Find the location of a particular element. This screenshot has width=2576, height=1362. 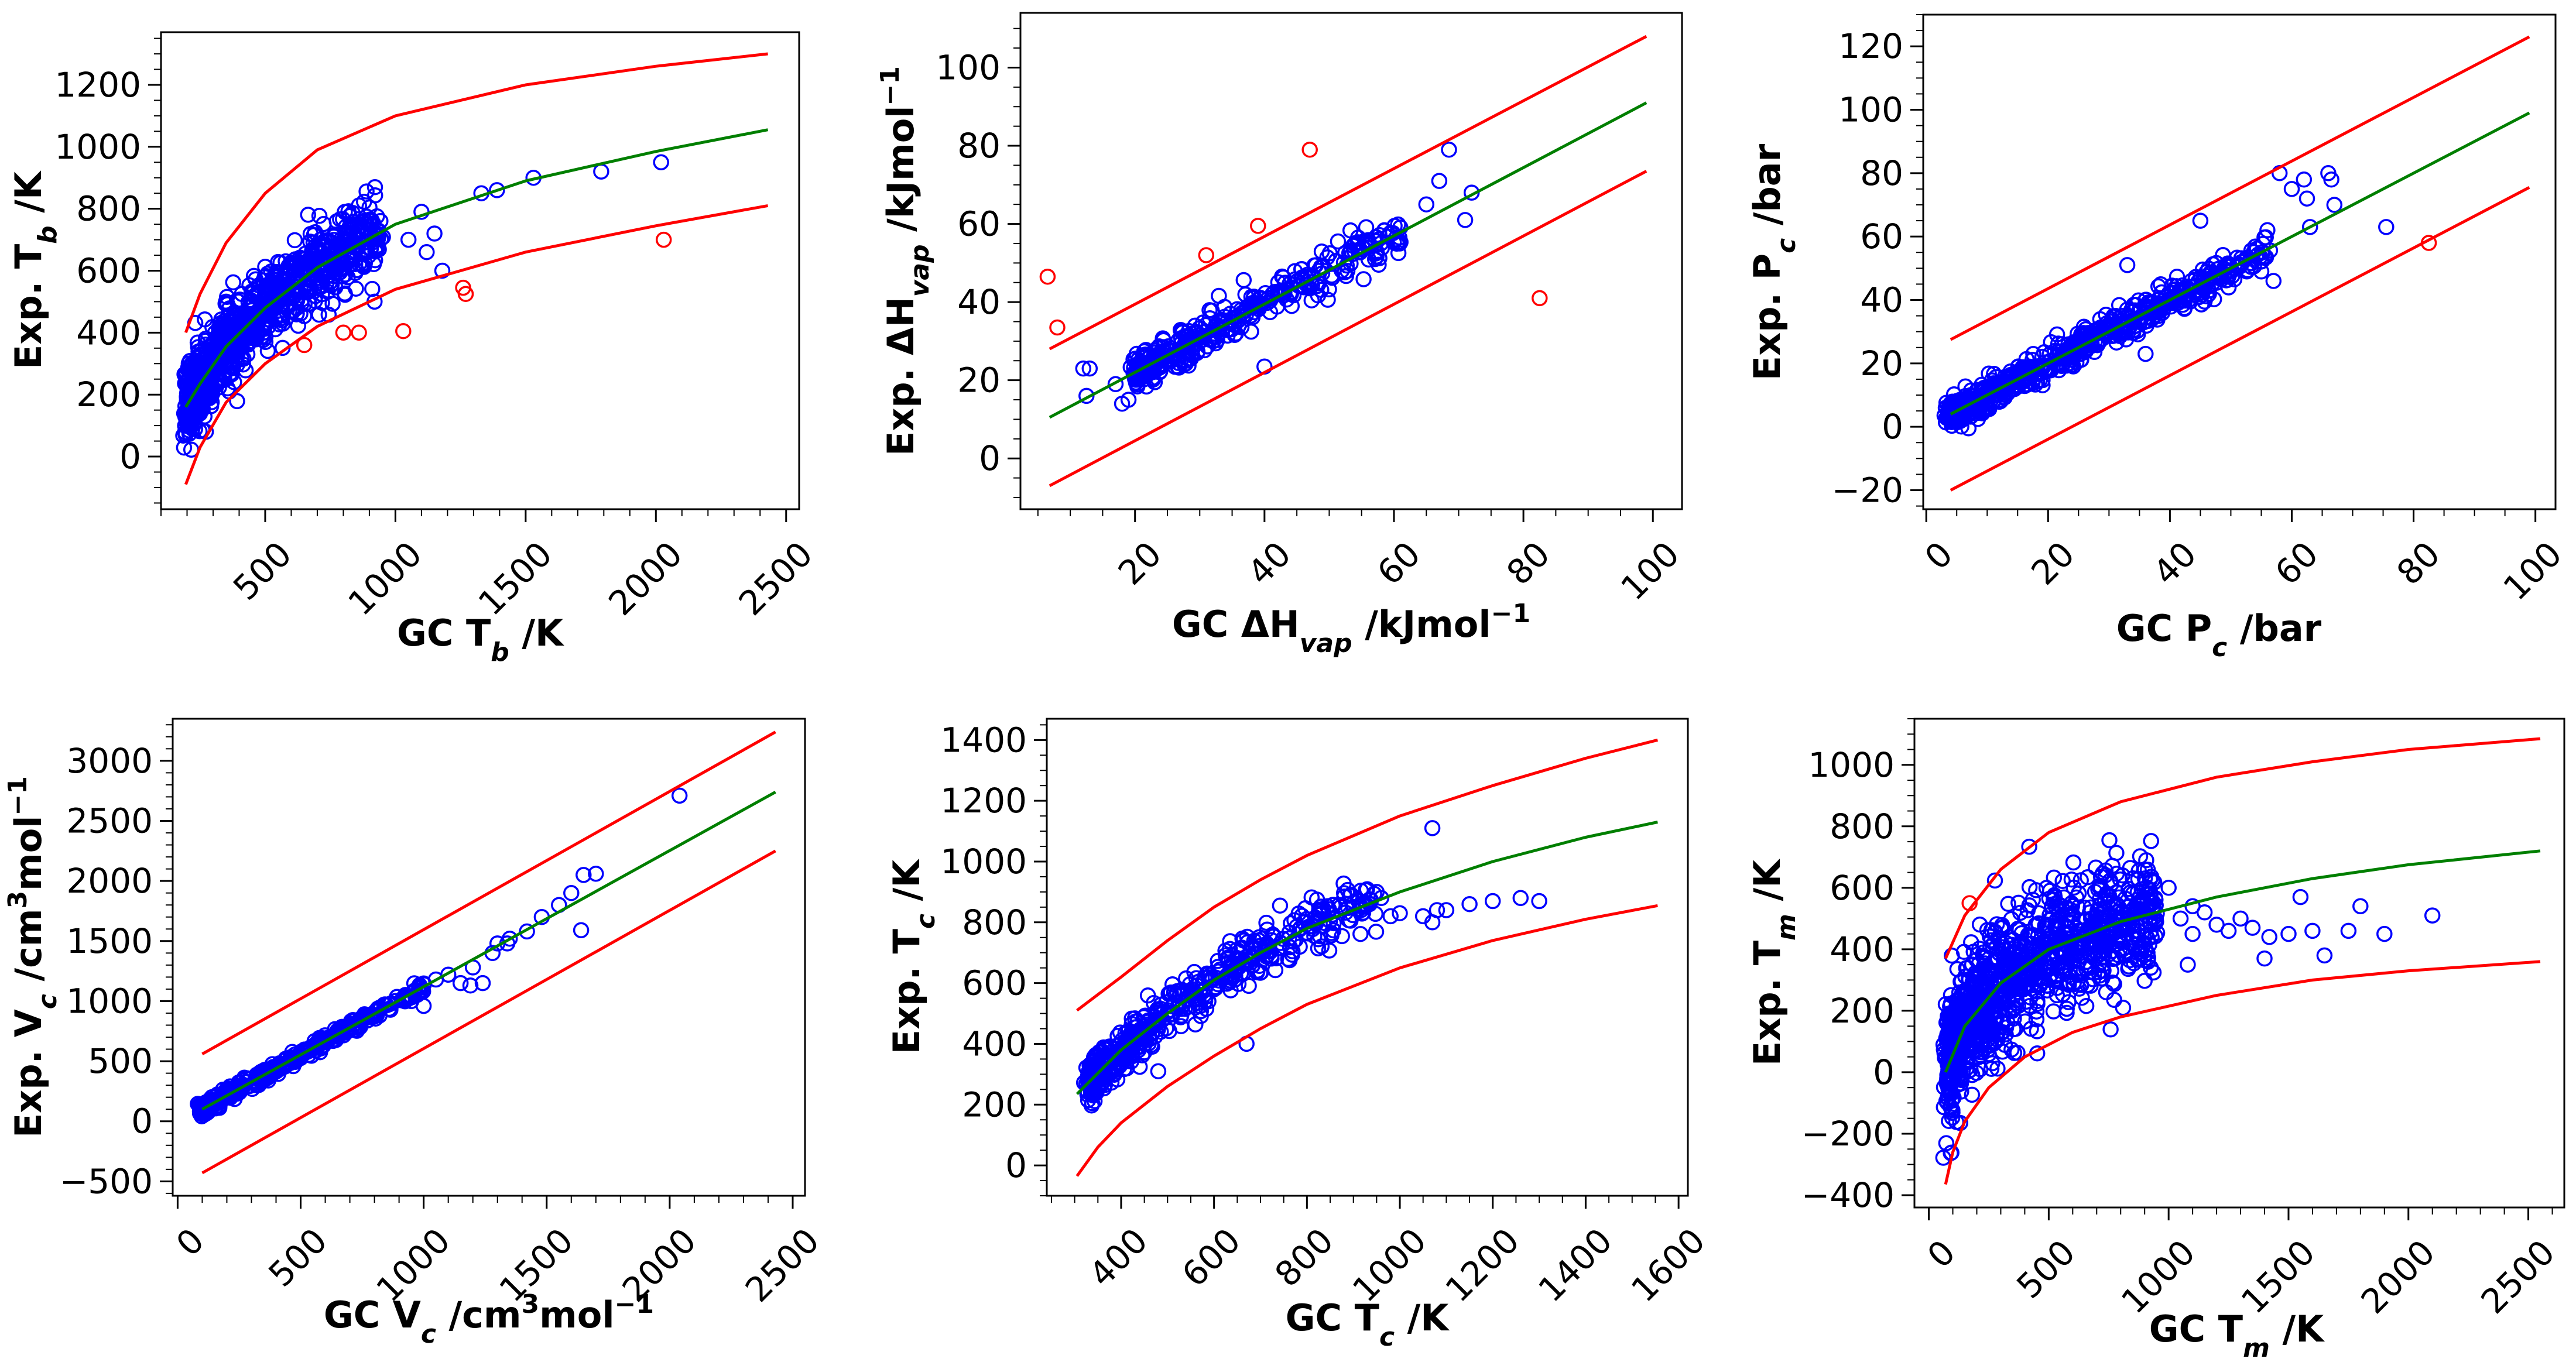

panel-pc-frame is located at coordinates (2239, 261).